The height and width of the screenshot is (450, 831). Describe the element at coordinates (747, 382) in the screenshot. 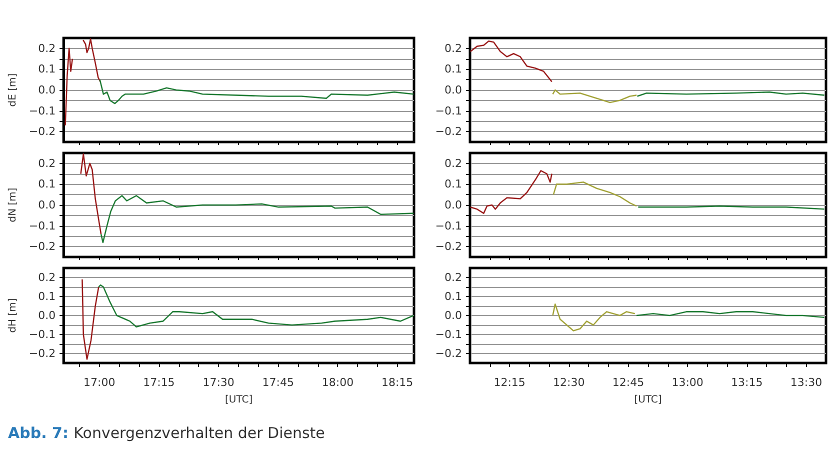

I see `x-tick-label: 13:15` at that location.